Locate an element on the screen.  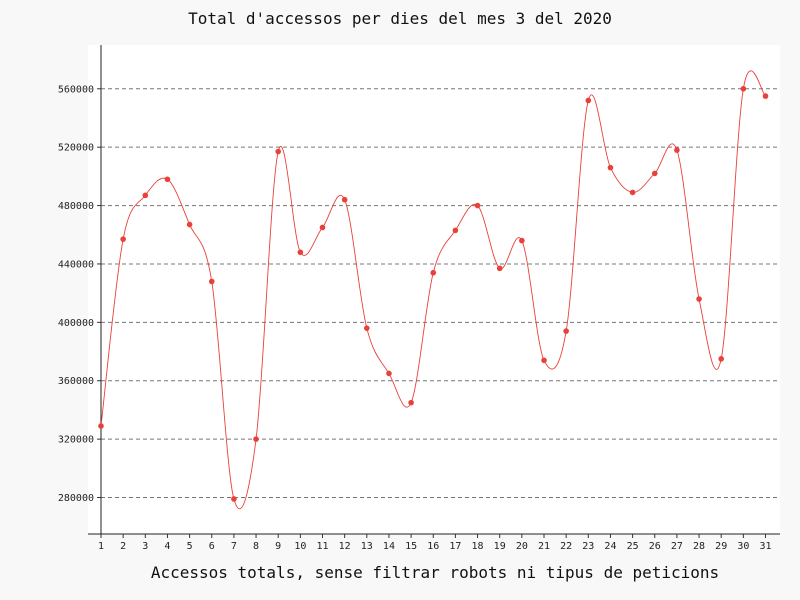
x-tick-label: 19 is located at coordinates (500, 546).